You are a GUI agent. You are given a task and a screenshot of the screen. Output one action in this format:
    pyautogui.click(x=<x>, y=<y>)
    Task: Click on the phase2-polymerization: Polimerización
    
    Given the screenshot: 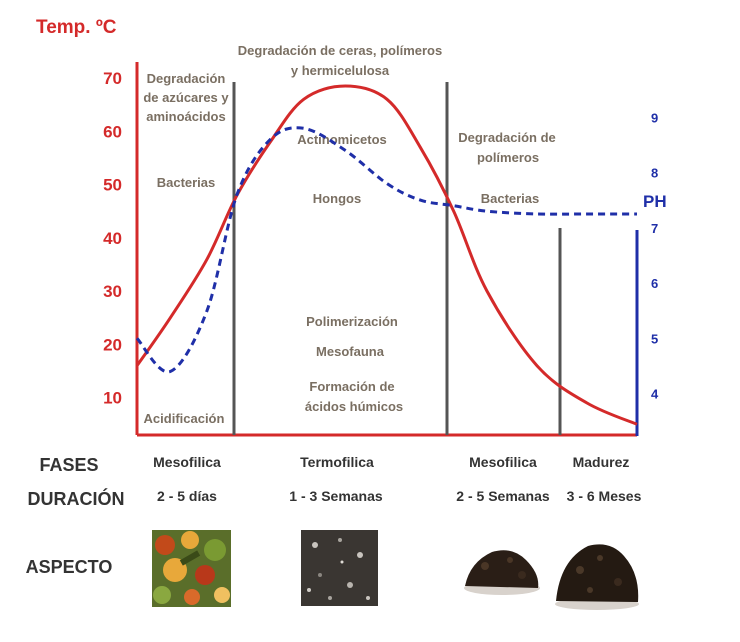 What is the action you would take?
    pyautogui.click(x=352, y=321)
    